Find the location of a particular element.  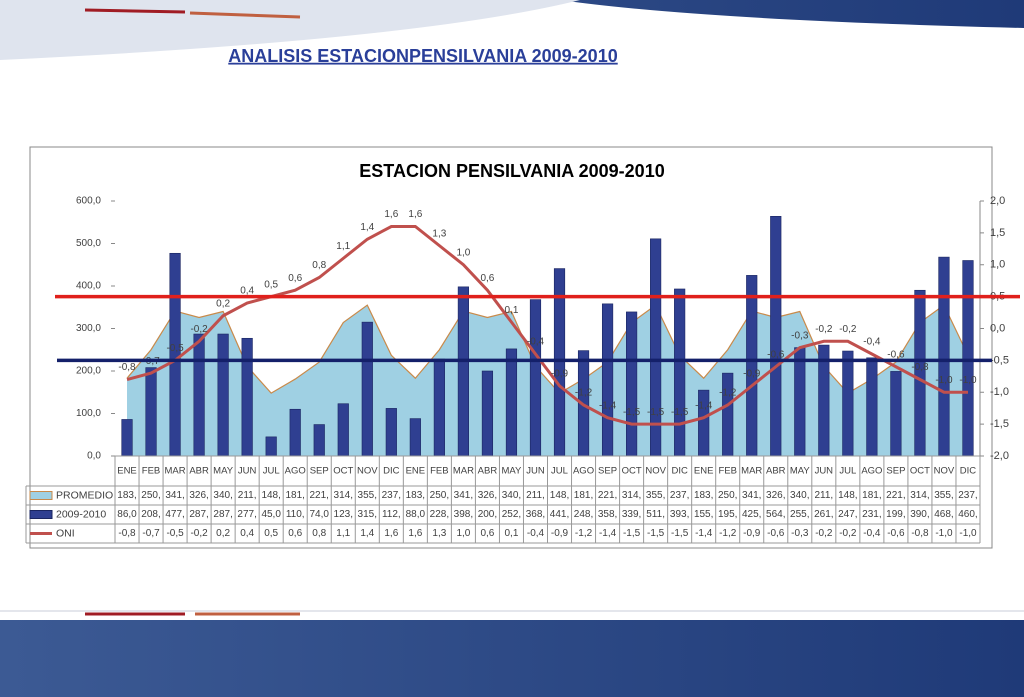

table-cell: 398, is located at coordinates (463, 514).